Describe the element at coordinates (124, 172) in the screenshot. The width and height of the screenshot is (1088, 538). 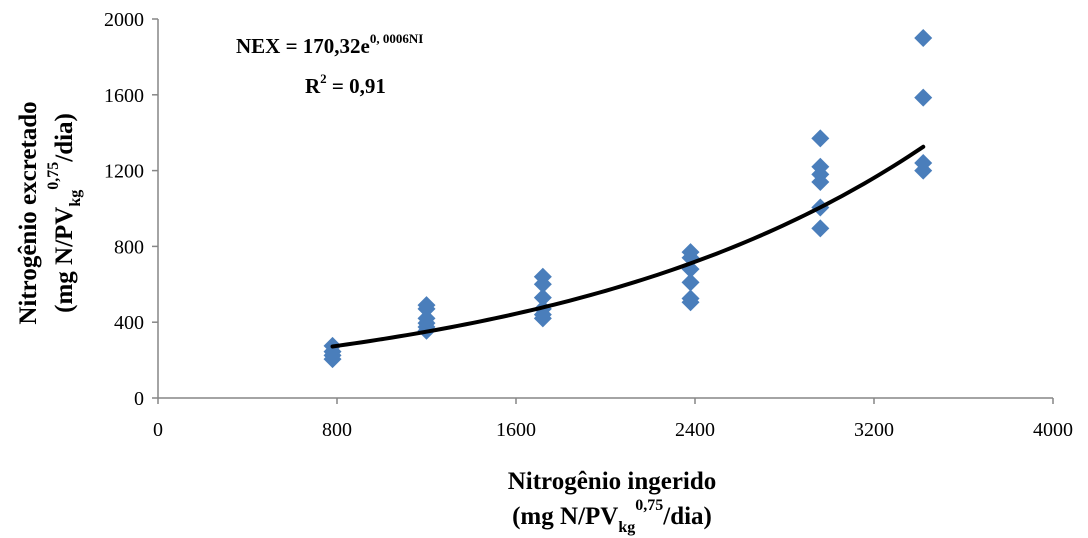
I see `y-tick-label: 1200` at that location.